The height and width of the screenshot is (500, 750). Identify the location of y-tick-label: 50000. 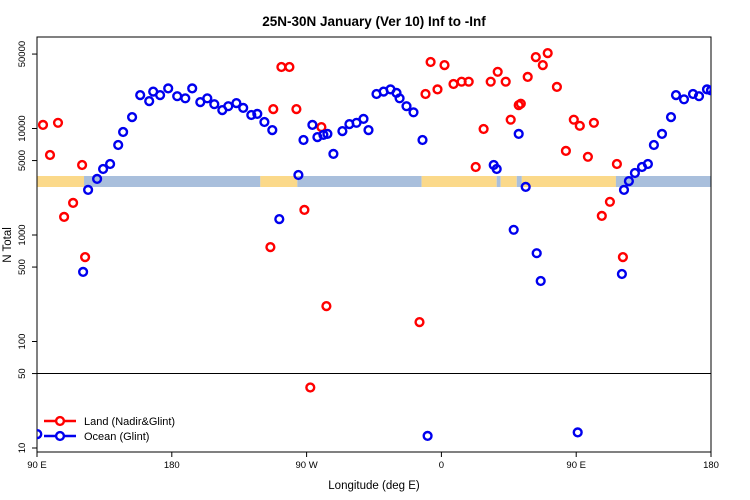
(22, 54).